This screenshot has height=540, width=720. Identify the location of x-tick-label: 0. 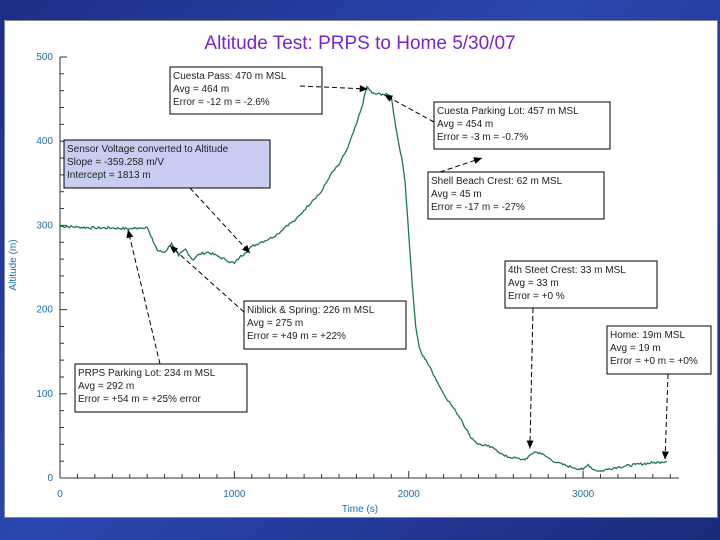
(60, 494).